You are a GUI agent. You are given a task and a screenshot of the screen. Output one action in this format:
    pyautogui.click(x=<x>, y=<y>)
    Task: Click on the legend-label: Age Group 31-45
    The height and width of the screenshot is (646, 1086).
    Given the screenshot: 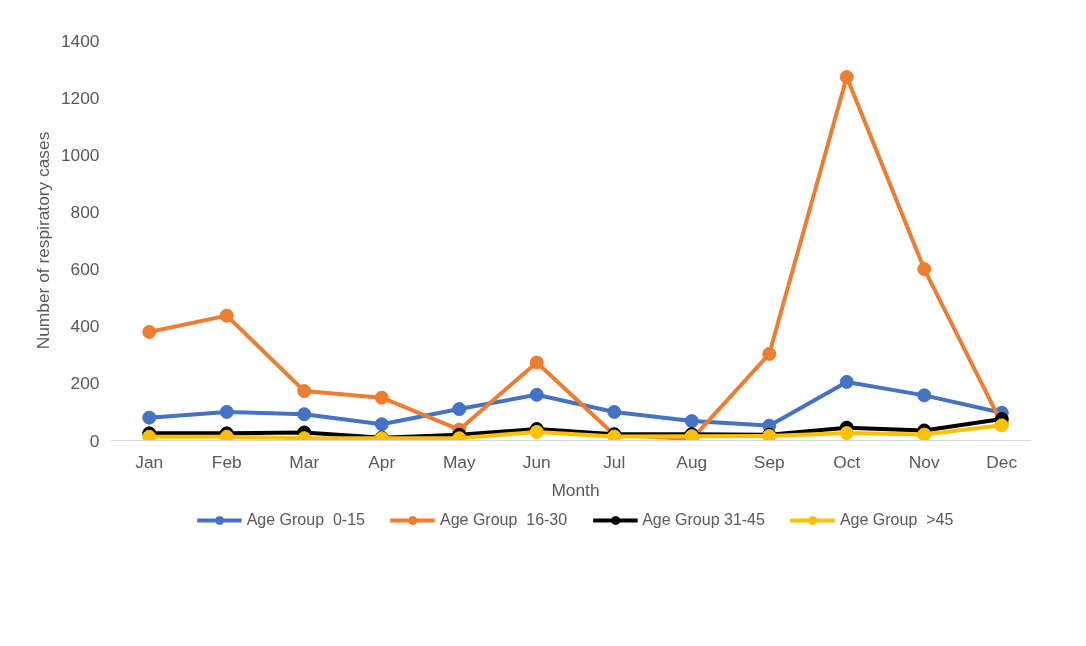 What is the action you would take?
    pyautogui.click(x=703, y=520)
    